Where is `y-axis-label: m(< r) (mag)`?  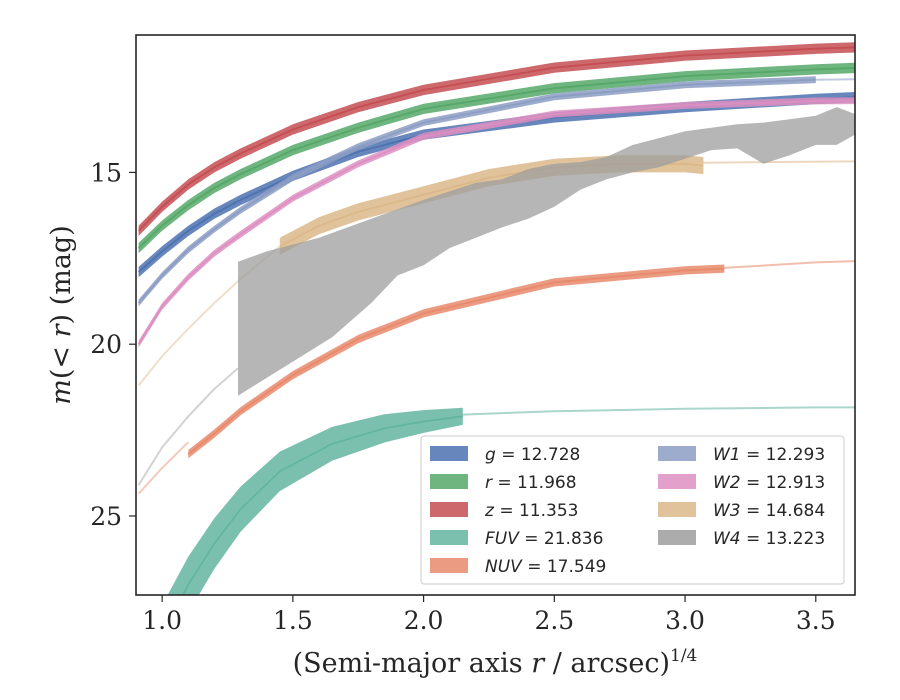
y-axis-label: m(< r) (mag) is located at coordinates (61, 314).